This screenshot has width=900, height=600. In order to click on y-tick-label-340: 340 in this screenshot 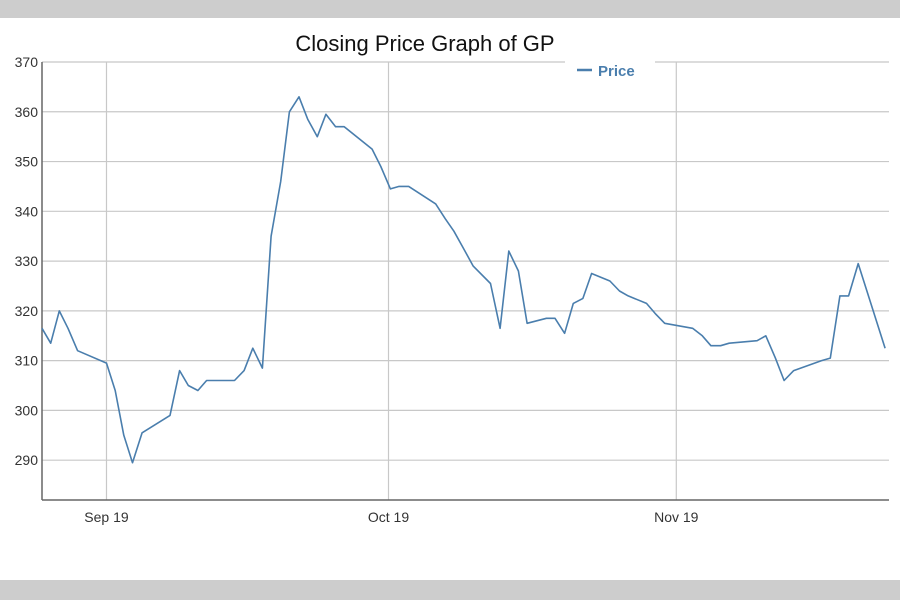, I will do `click(27, 211)`.